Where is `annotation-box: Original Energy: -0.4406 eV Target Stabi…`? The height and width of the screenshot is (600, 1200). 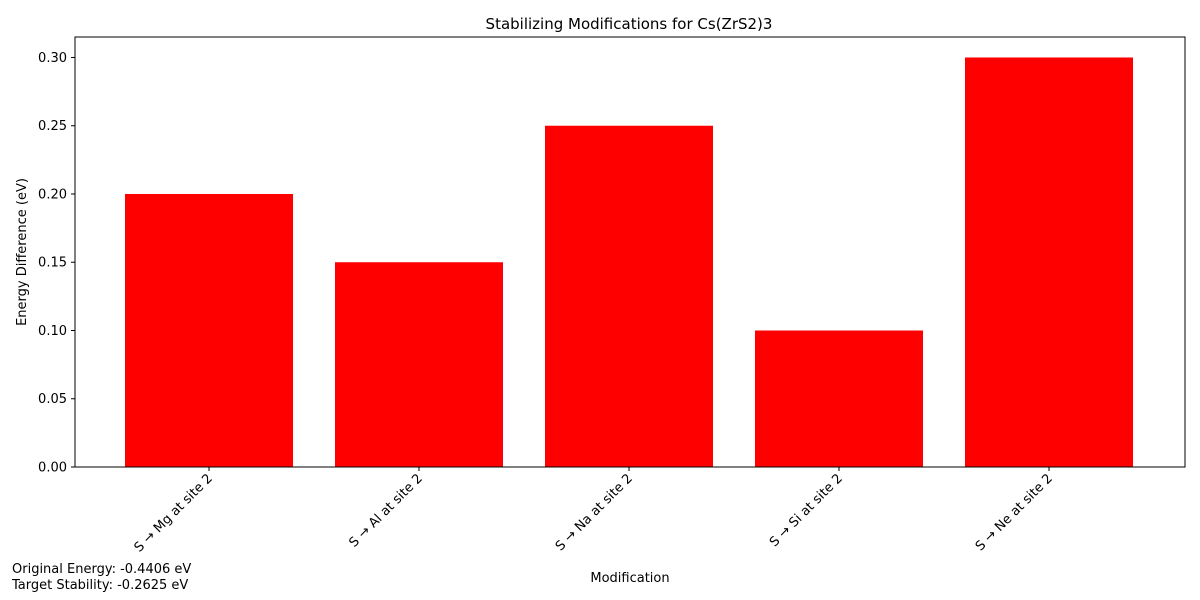 annotation-box: Original Energy: -0.4406 eV Target Stabi… is located at coordinates (101, 578).